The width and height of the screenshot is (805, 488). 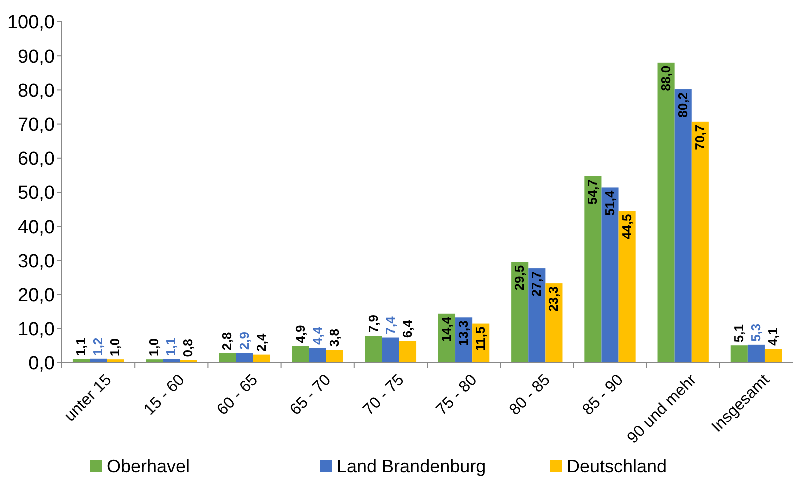 What do you see at coordinates (31, 23) in the screenshot?
I see `y-tick-label: 100,0` at bounding box center [31, 23].